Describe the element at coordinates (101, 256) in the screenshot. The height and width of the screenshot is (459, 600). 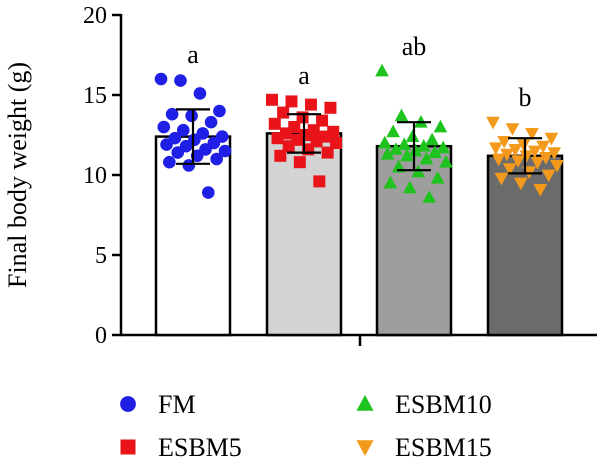
I see `y-tick-label: 5` at that location.